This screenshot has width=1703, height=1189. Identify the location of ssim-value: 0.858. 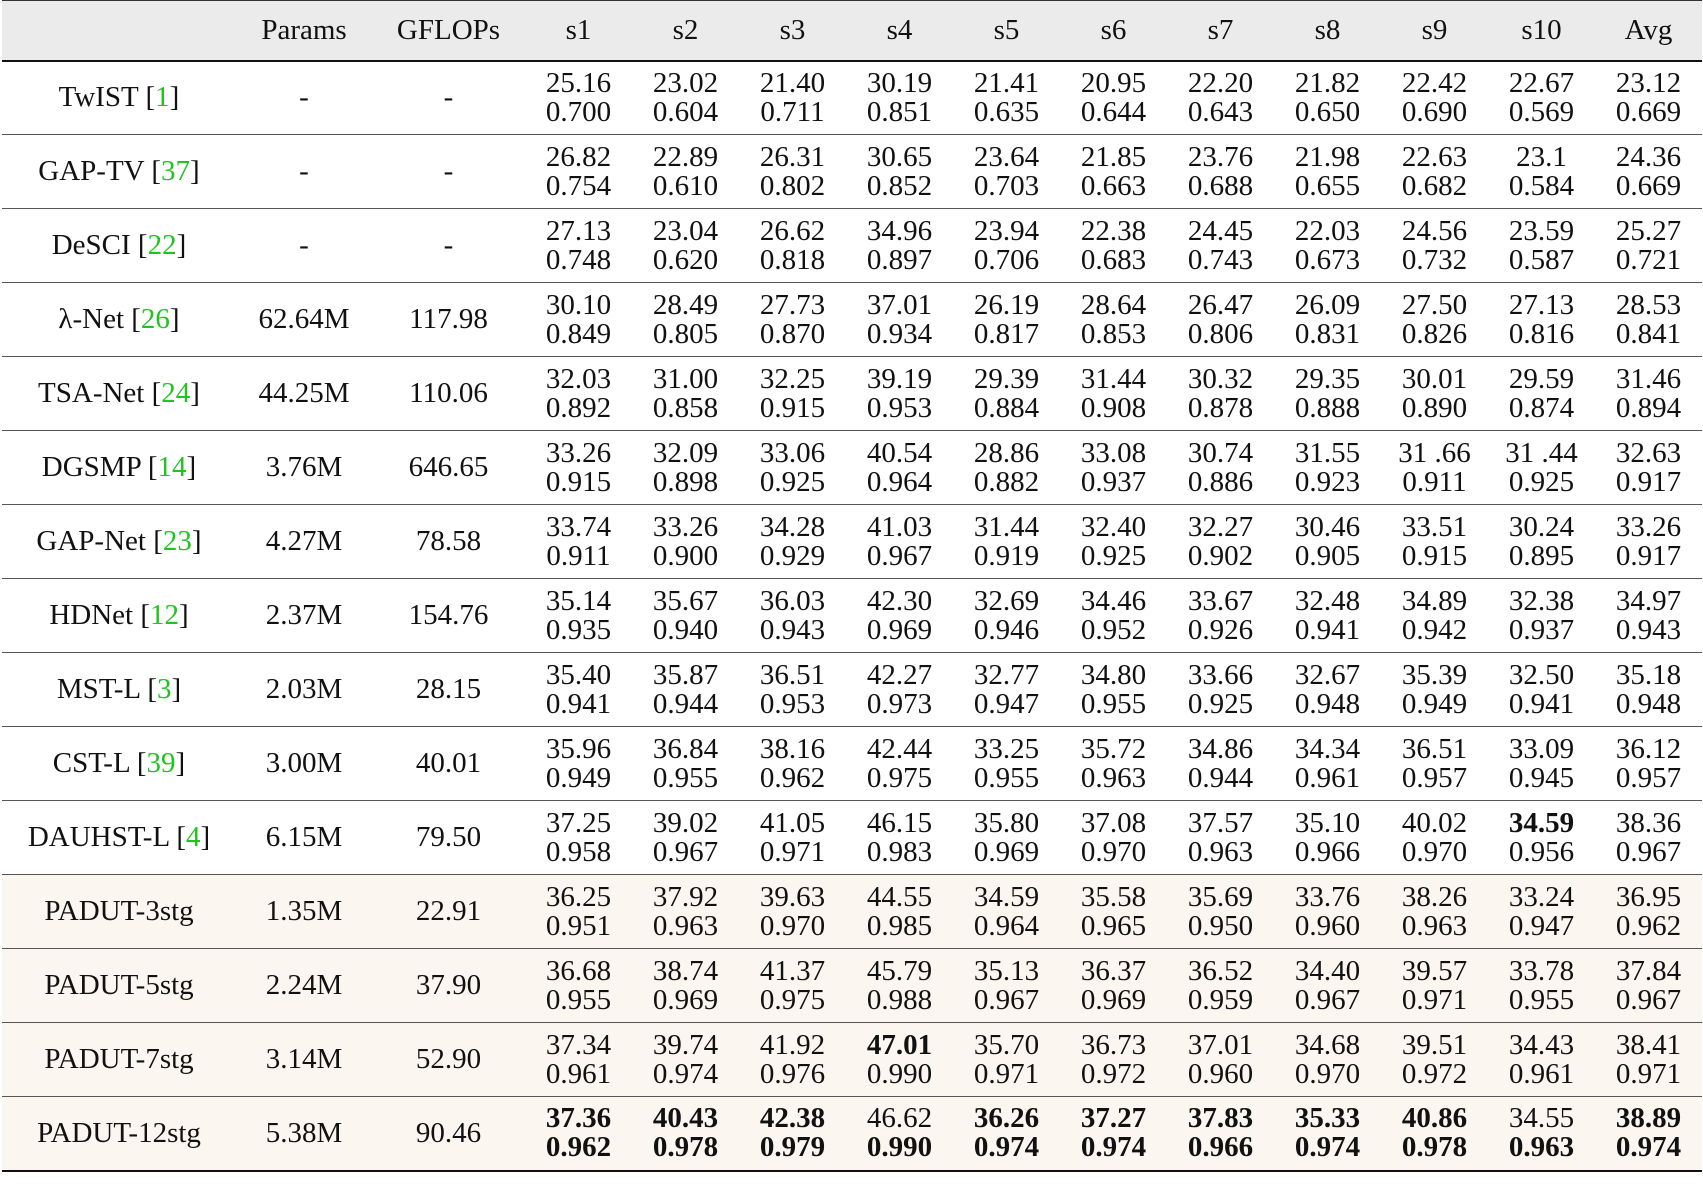
(685, 407).